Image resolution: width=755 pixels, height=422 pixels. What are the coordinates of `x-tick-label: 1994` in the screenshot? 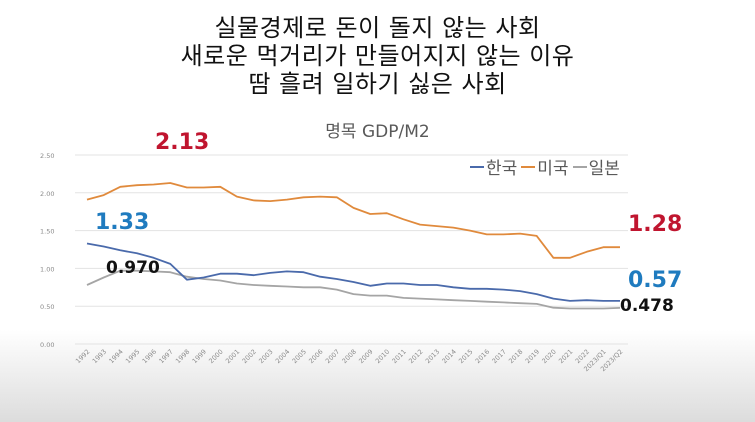 It's located at (115, 356).